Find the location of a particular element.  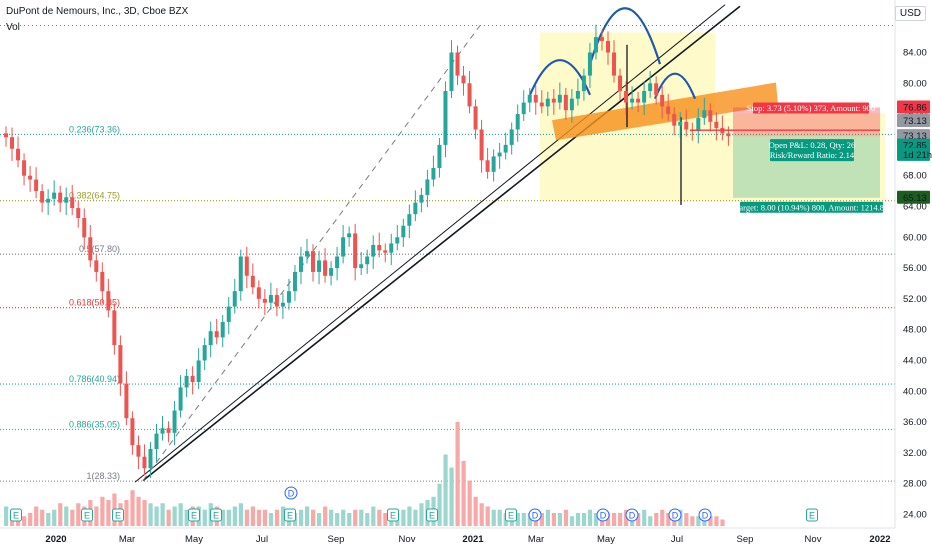

y-tick-label: 80.00 is located at coordinates (915, 83).